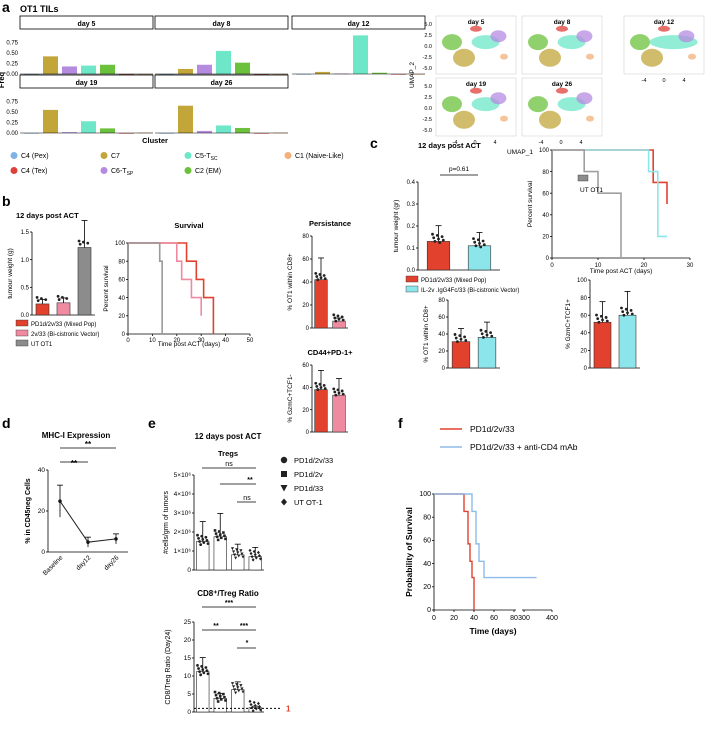  What do you see at coordinates (441, 335) in the screenshot?
I see `c_ot1-ytick-label: 40` at bounding box center [441, 335].